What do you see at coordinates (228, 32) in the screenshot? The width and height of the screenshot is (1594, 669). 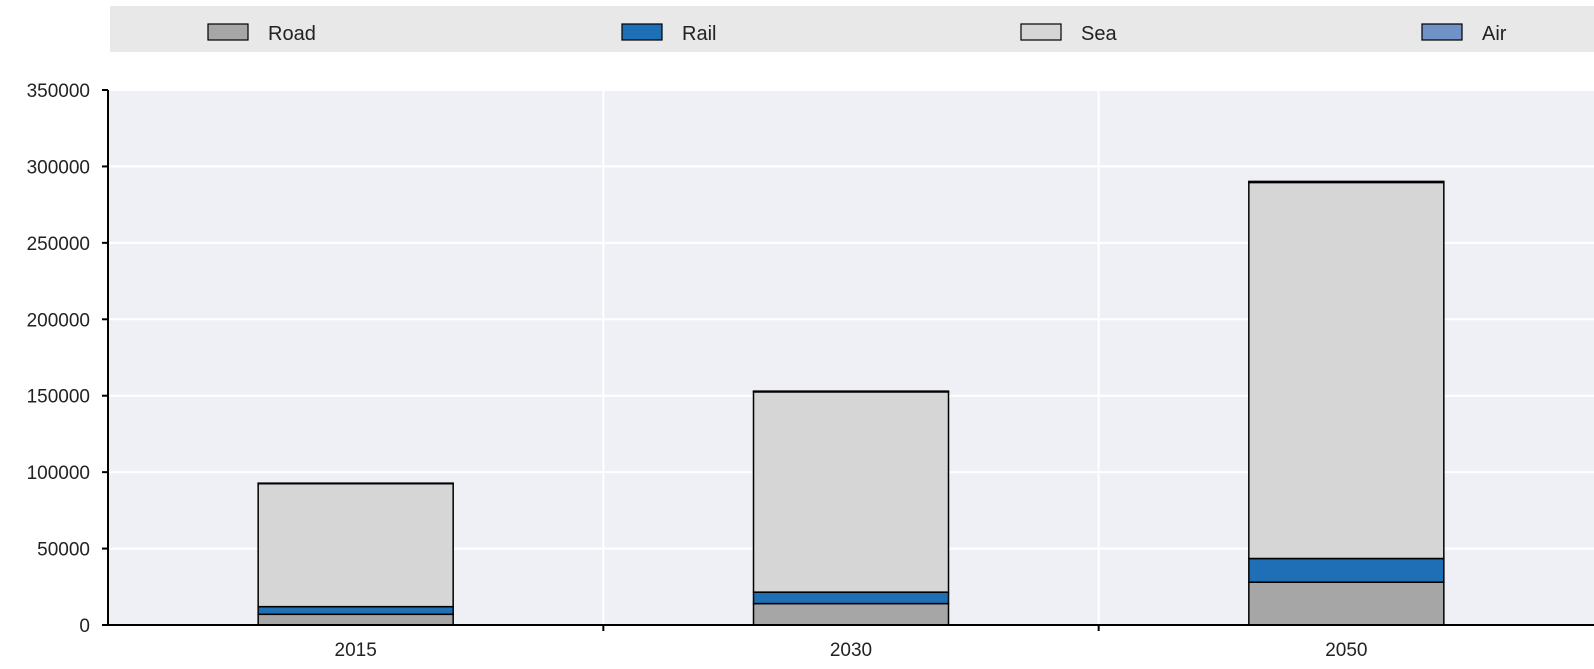 I see `legend-swatch-road` at bounding box center [228, 32].